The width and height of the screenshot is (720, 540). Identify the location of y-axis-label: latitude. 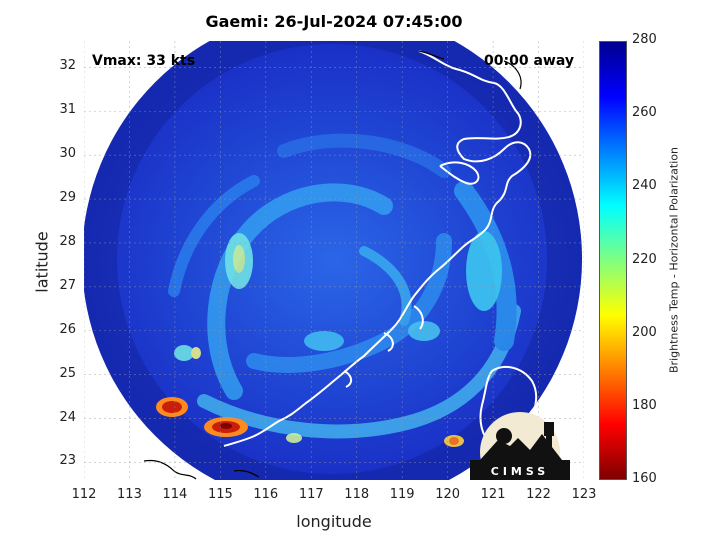
(42, 262).